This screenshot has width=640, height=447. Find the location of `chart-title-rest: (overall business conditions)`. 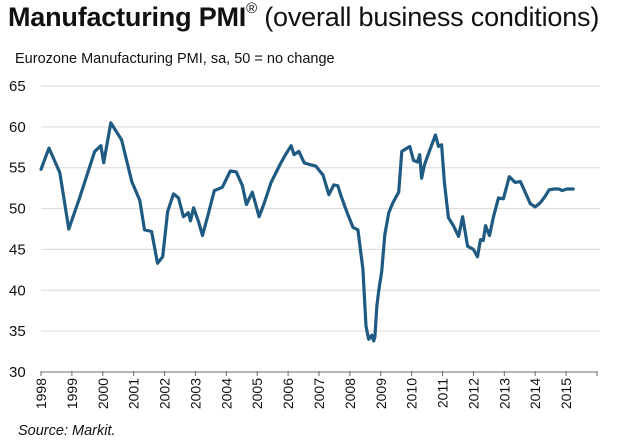

chart-title-rest: (overall business conditions) is located at coordinates (428, 17).